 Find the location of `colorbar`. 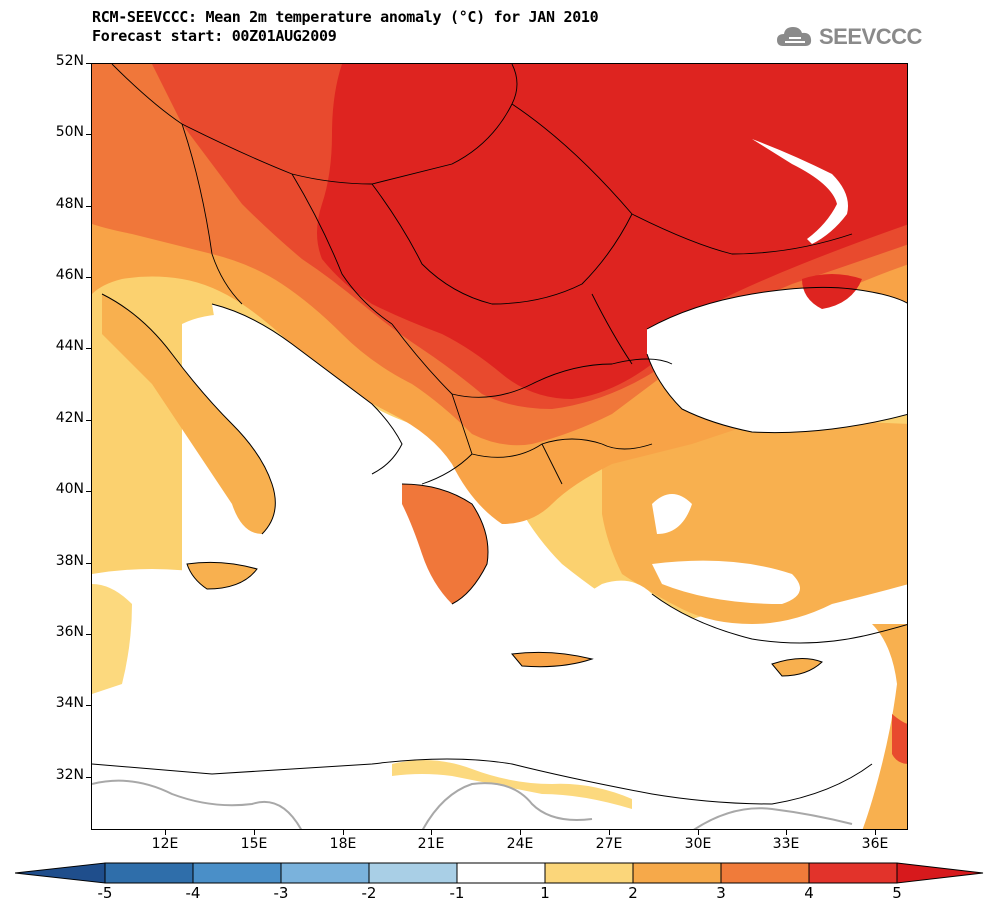

colorbar is located at coordinates (499, 873).